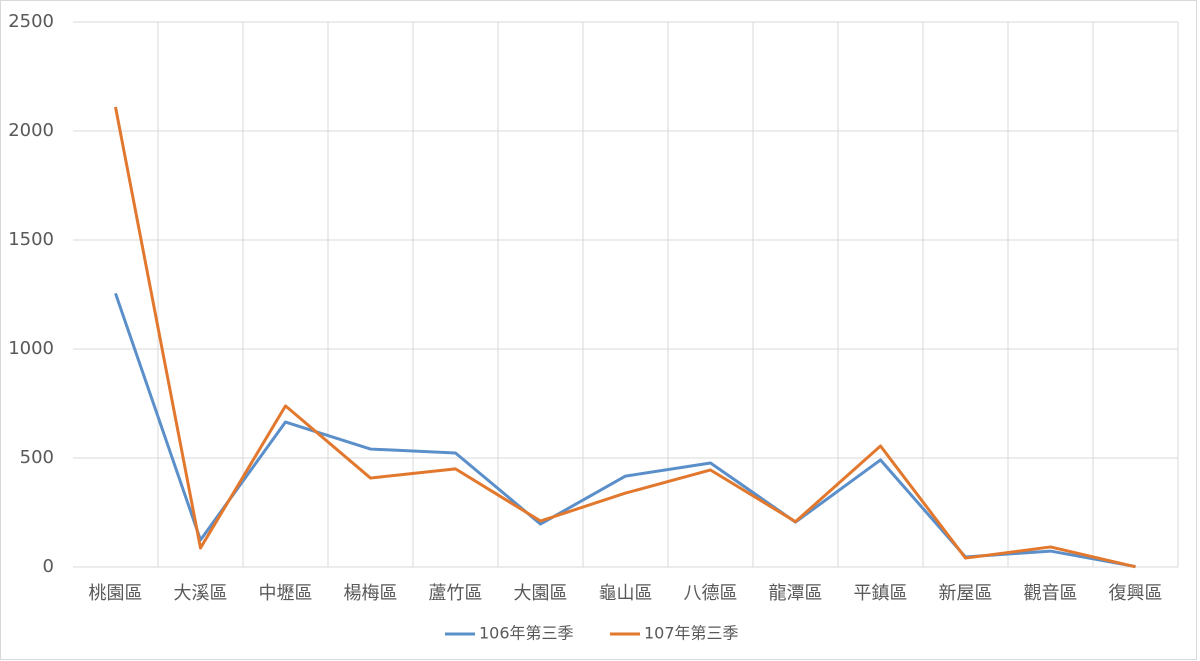 This screenshot has width=1200, height=661. Describe the element at coordinates (116, 593) in the screenshot. I see `x-tick-label: 桃園區` at that location.